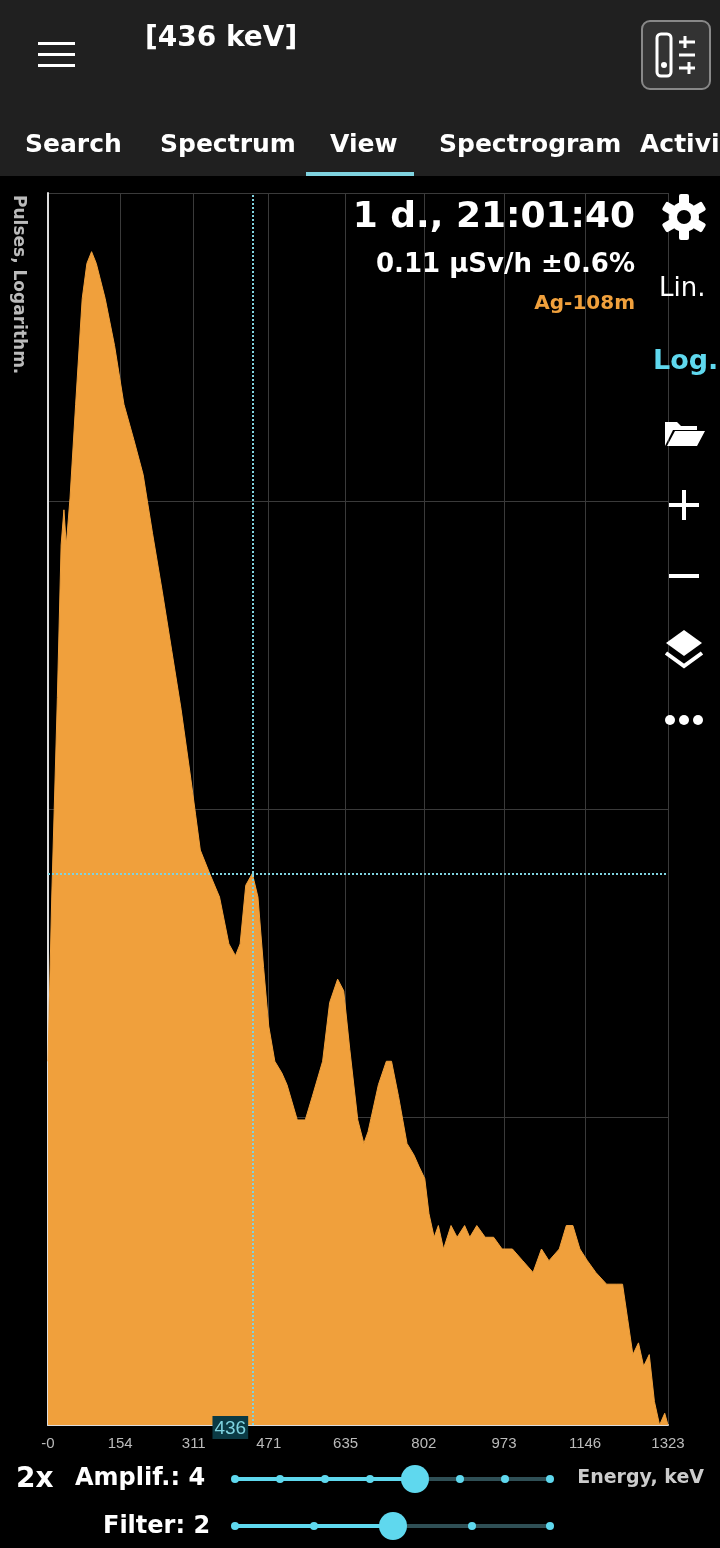 This screenshot has height=1548, width=720. I want to click on text: Amplif.: 4, so click(140, 1477).